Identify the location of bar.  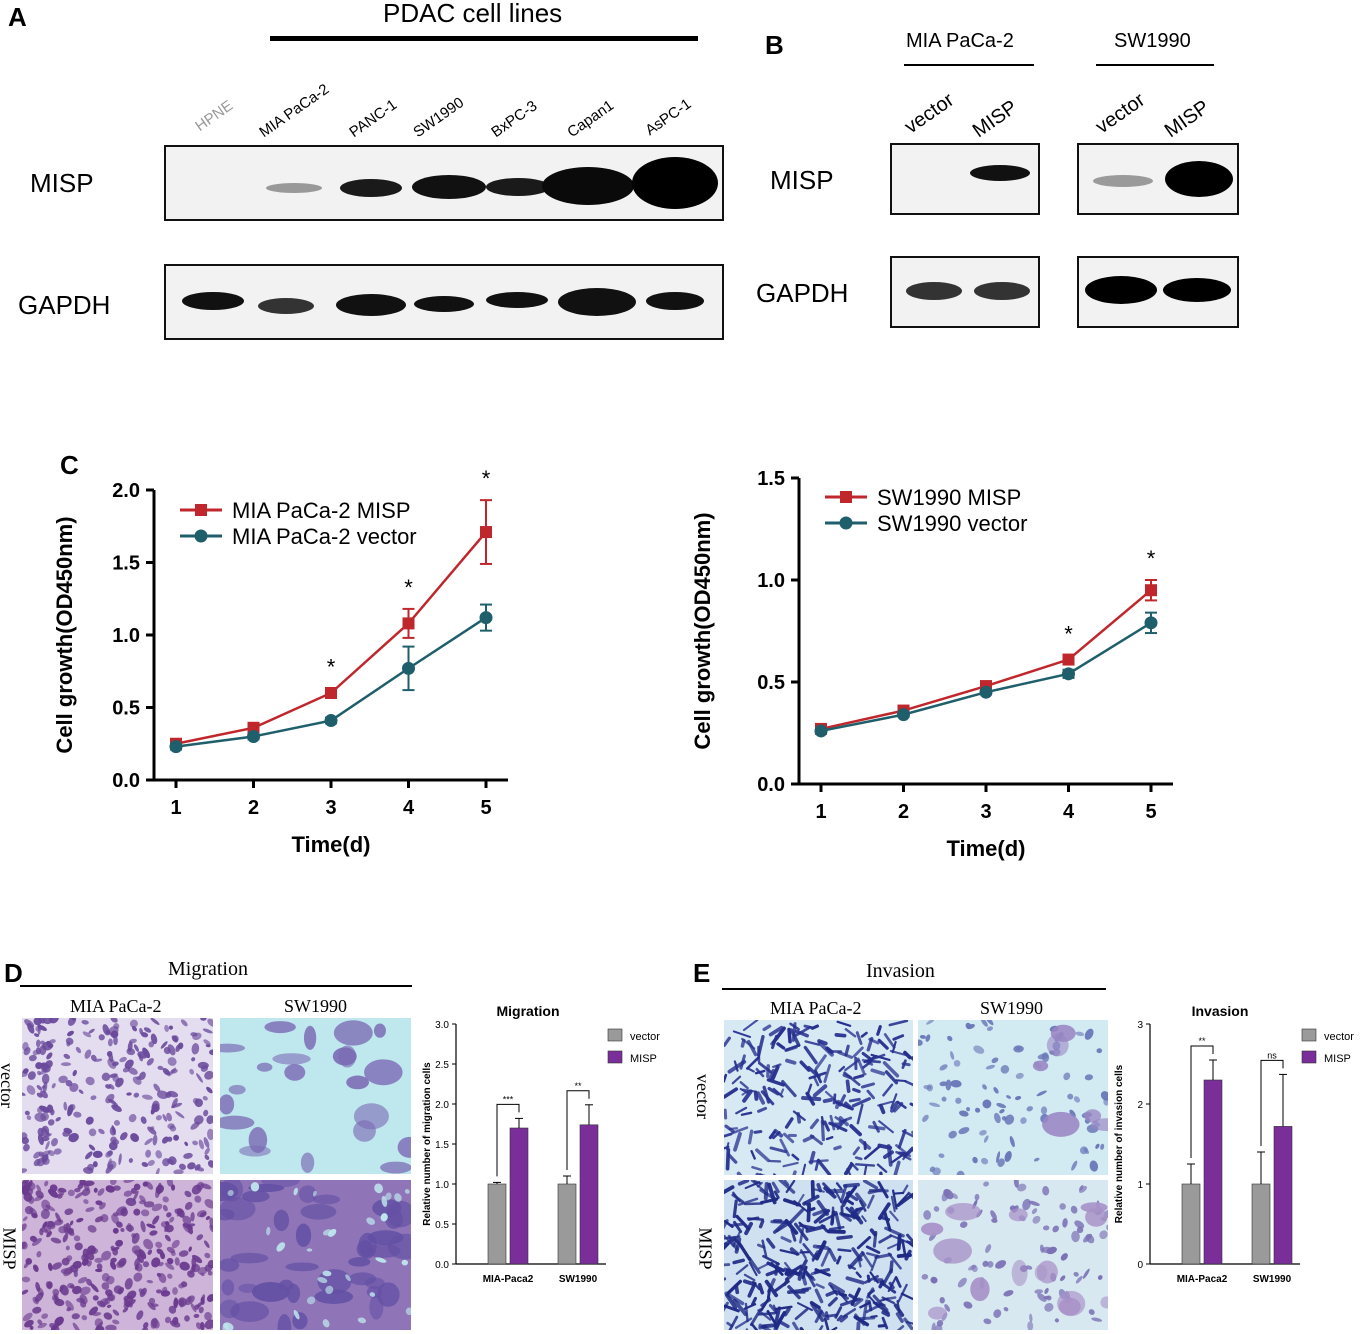
(497, 1224).